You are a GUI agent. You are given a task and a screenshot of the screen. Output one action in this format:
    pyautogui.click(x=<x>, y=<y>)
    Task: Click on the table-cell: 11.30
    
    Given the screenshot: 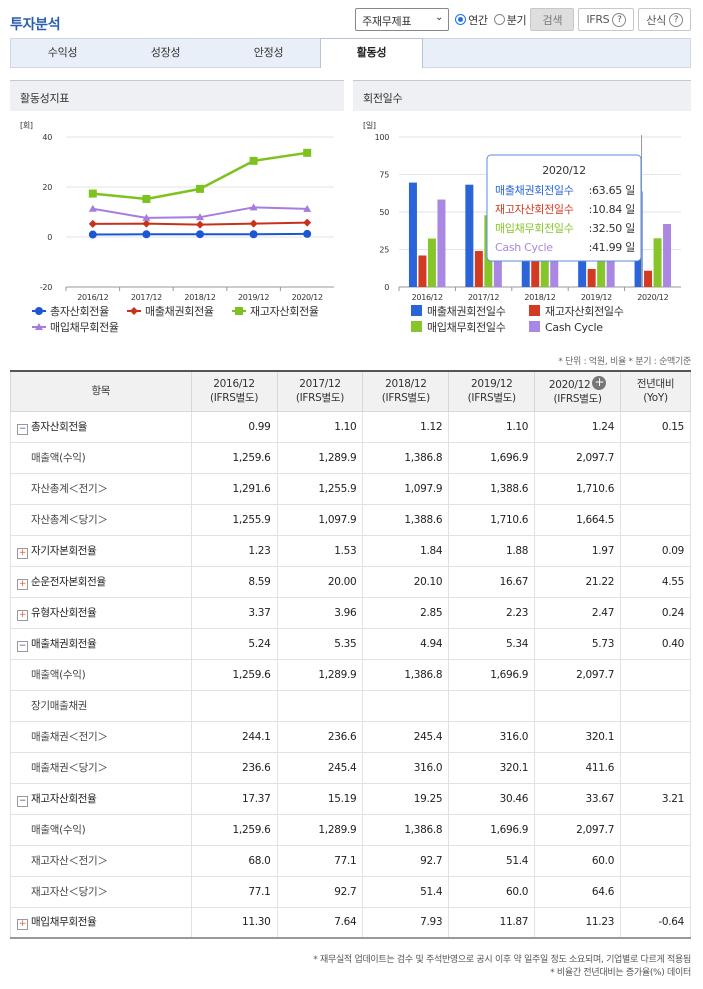 What is the action you would take?
    pyautogui.click(x=234, y=922)
    